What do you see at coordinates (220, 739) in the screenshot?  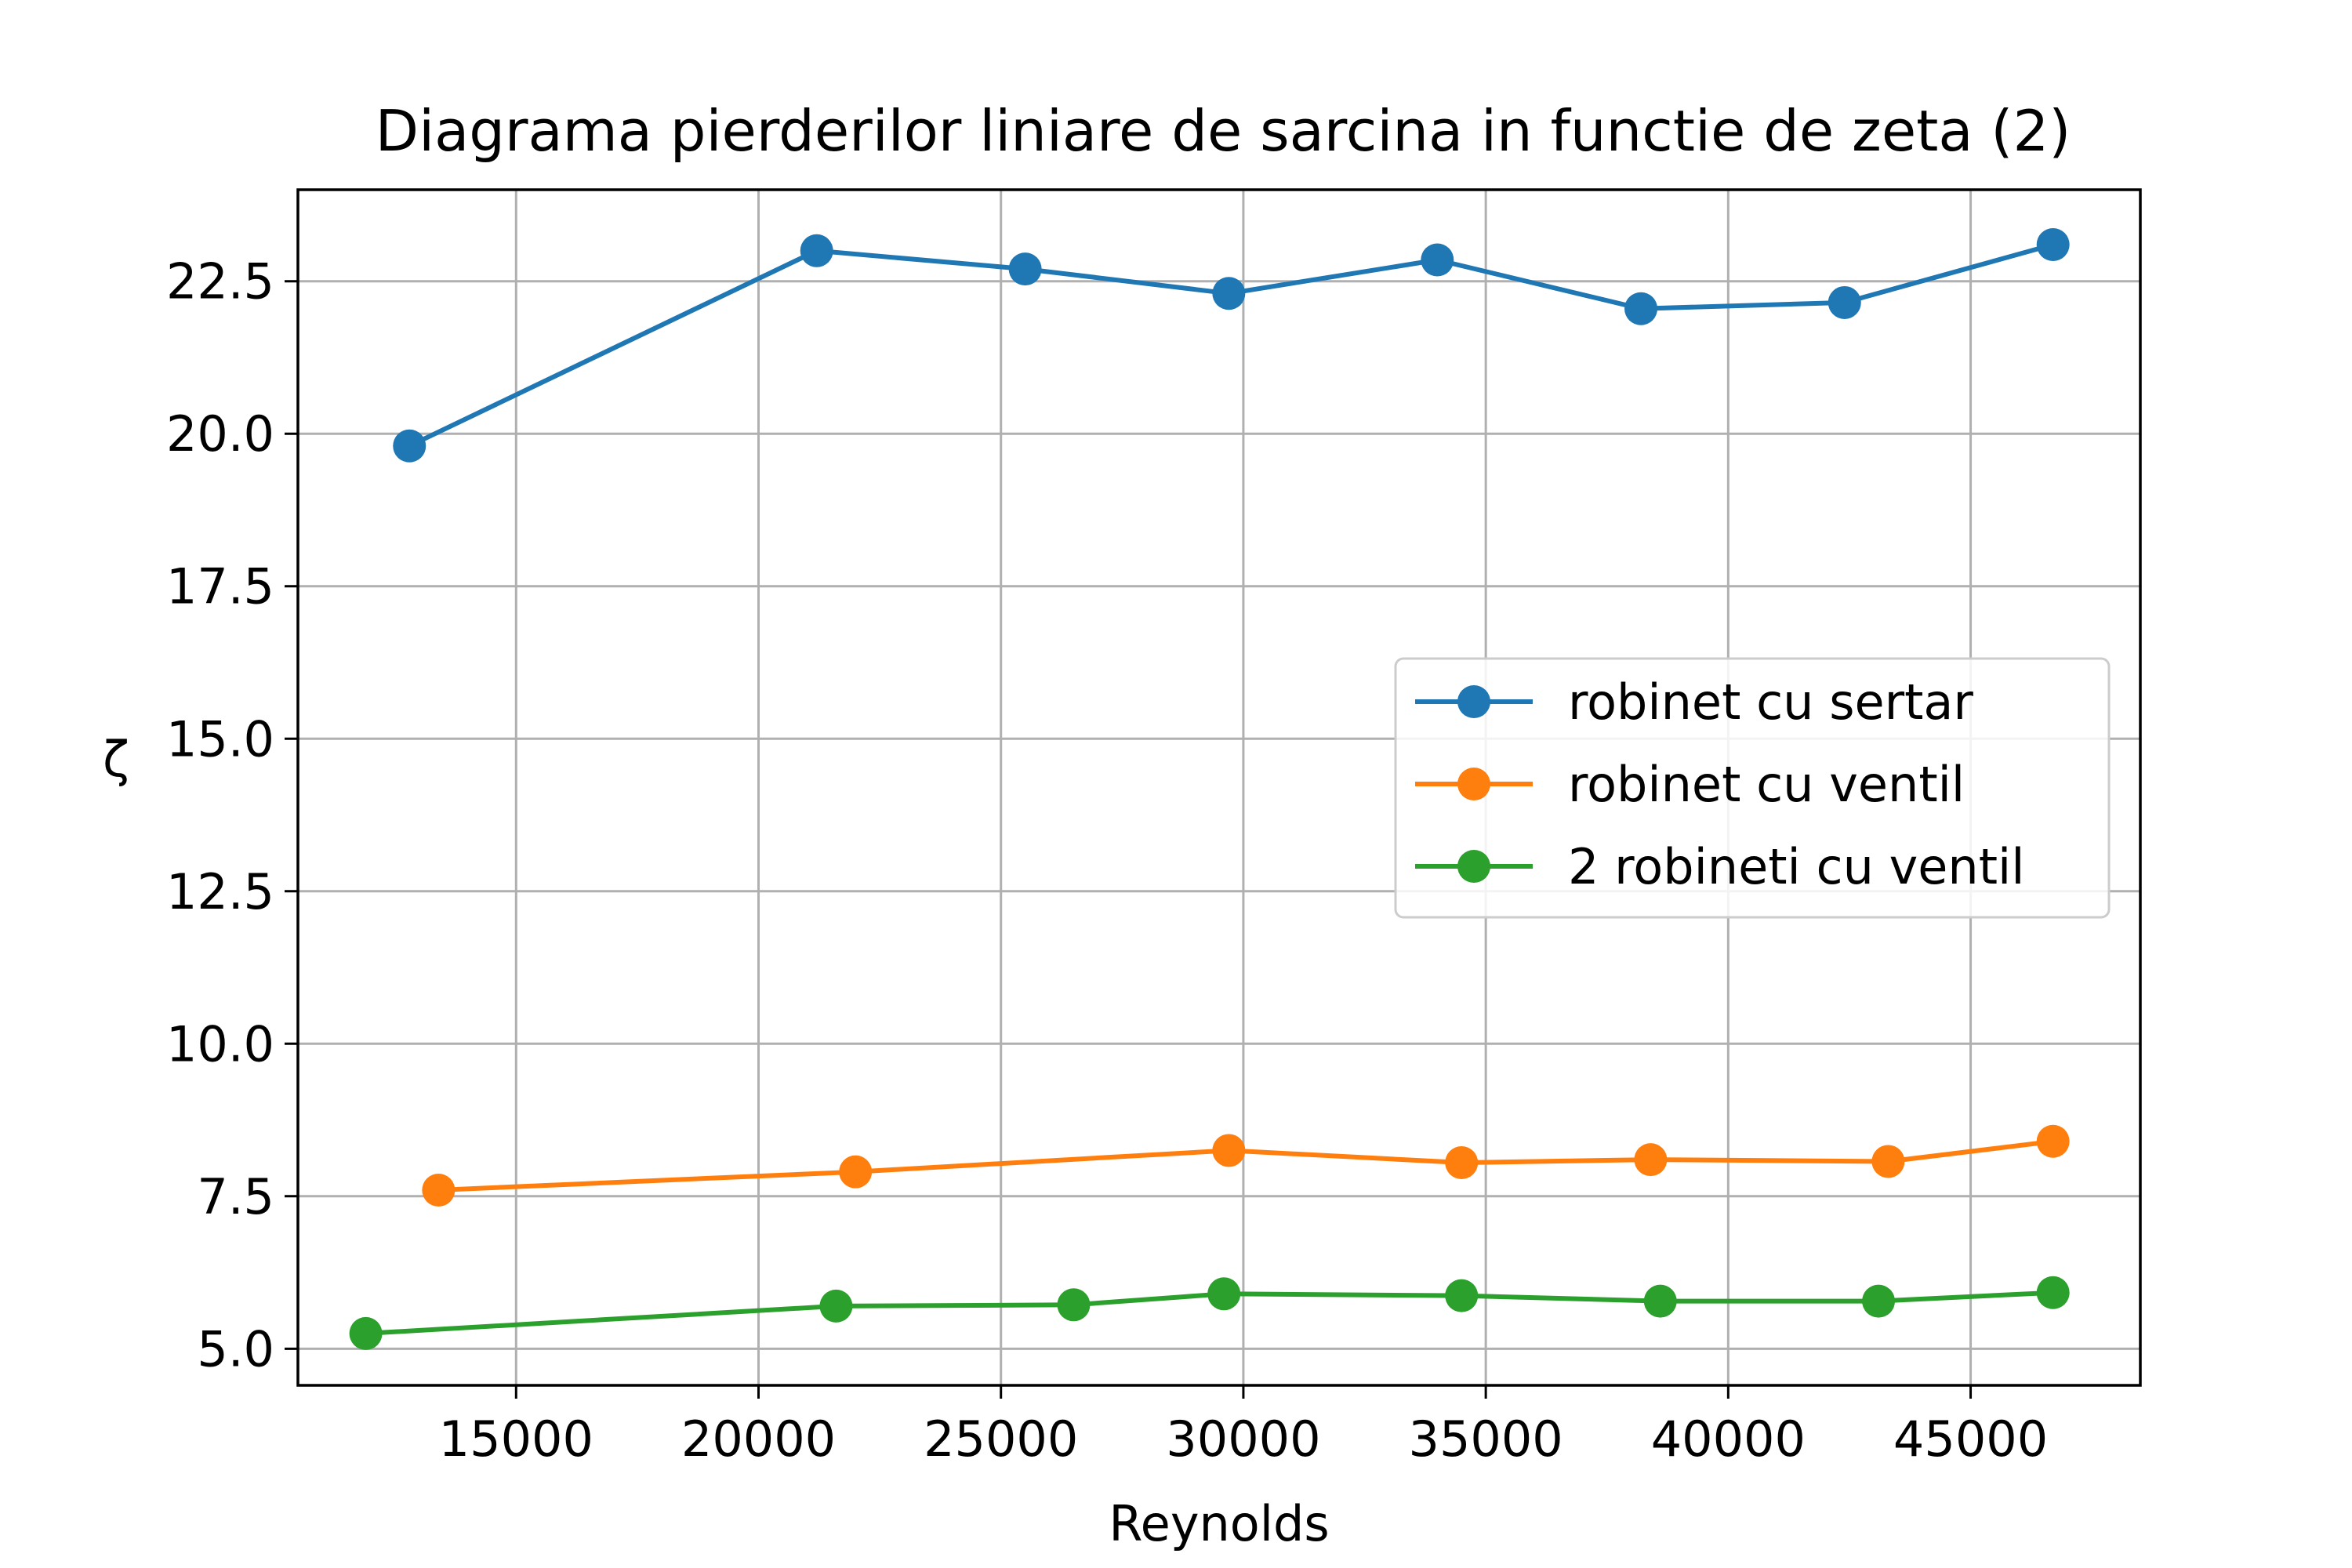 I see `y-tick-label: 15.0` at bounding box center [220, 739].